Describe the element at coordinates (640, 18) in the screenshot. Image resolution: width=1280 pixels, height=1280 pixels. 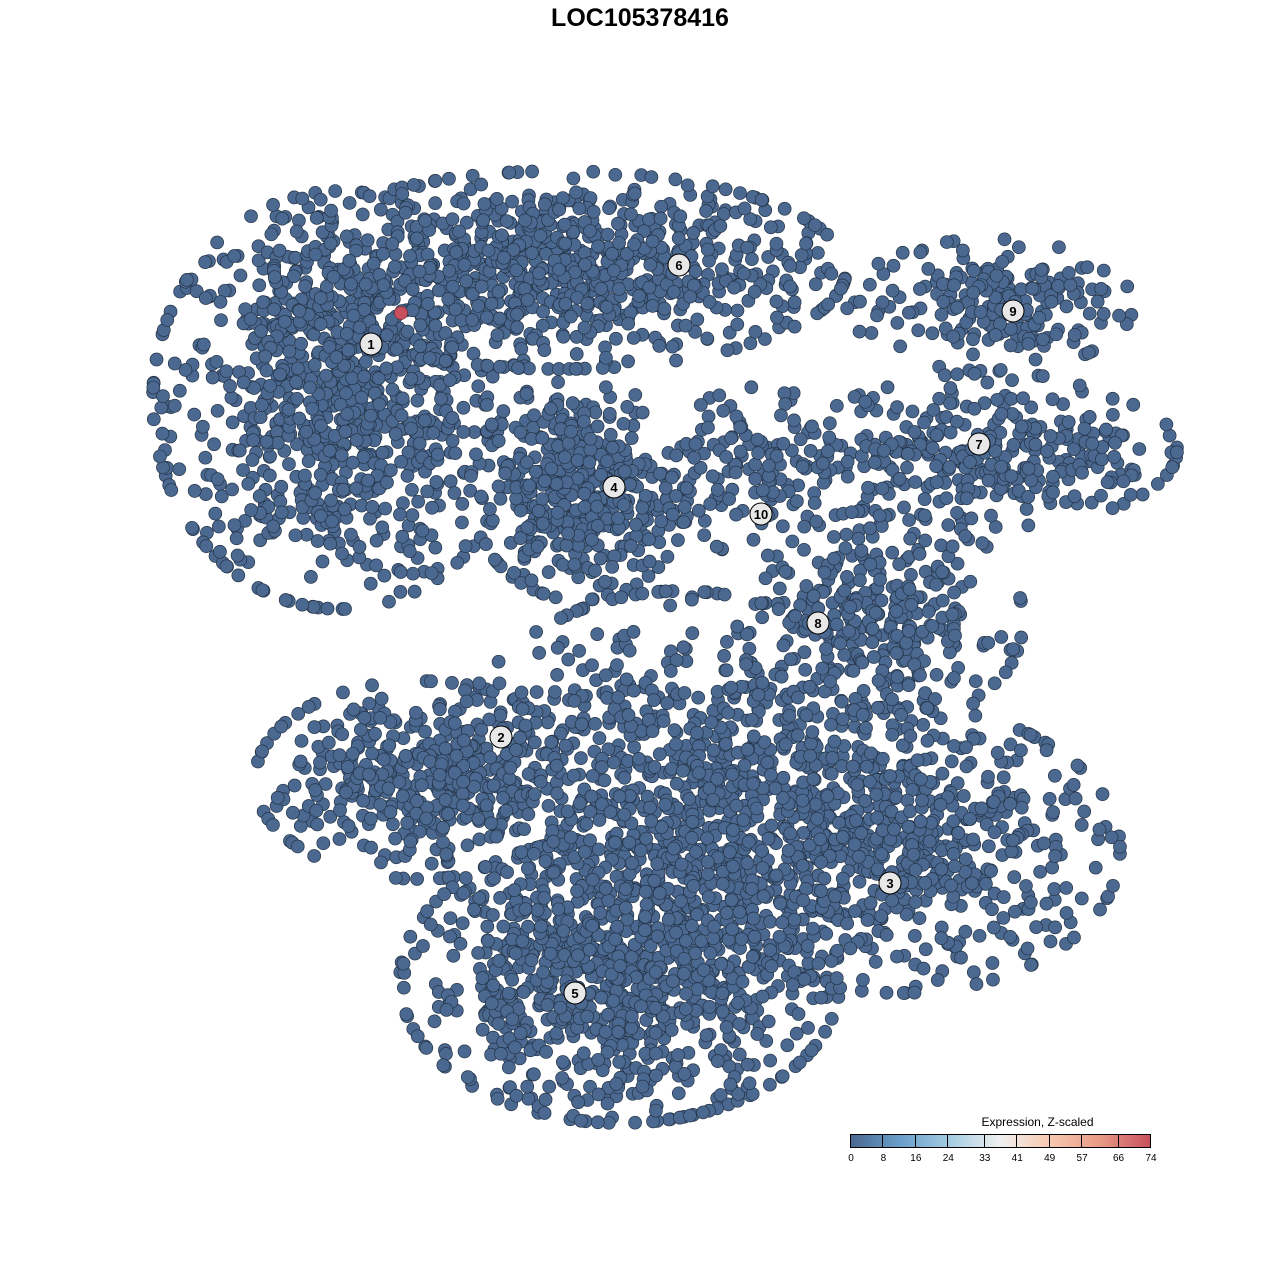
I see `chart-title: LOC105378416` at that location.